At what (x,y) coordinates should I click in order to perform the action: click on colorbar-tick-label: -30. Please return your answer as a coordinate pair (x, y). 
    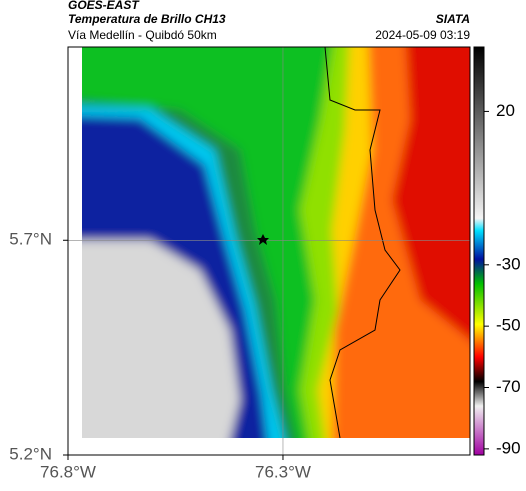
    Looking at the image, I should click on (508, 263).